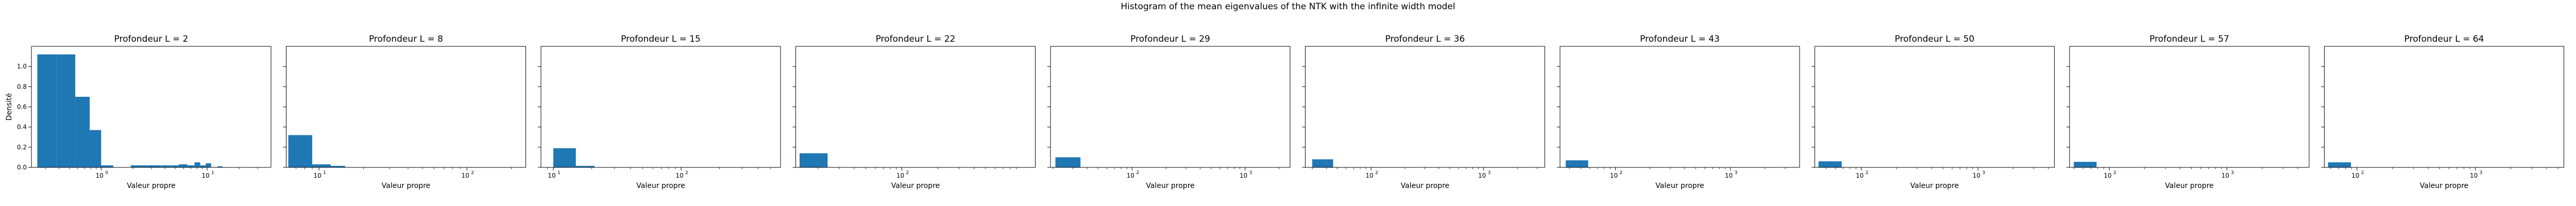 The width and height of the screenshot is (2576, 206). What do you see at coordinates (661, 39) in the screenshot?
I see `panel-title: Profondeur L = 15` at bounding box center [661, 39].